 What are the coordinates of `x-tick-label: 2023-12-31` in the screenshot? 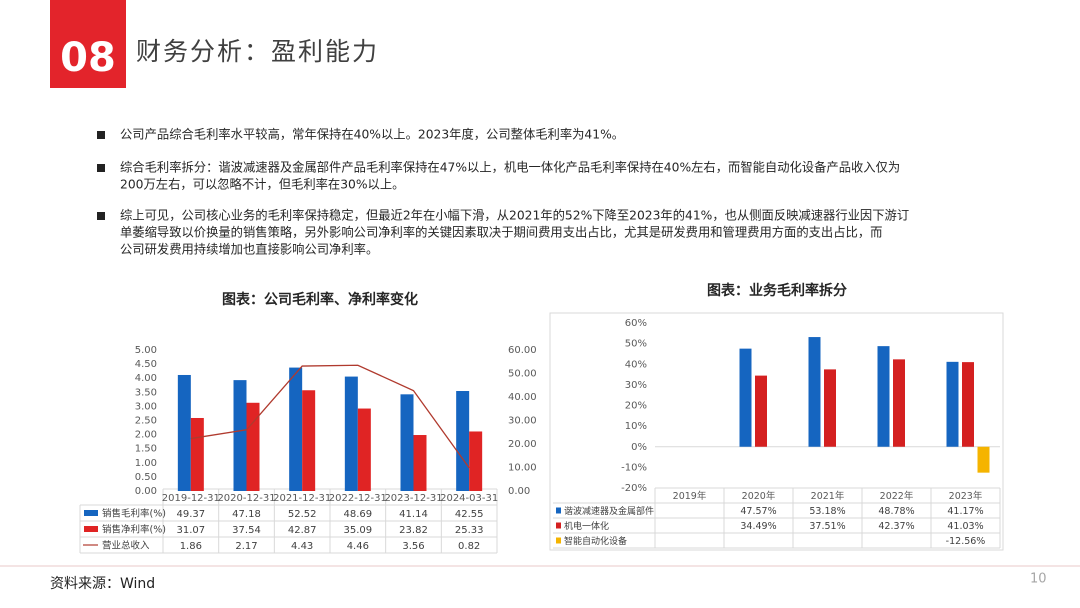 It's located at (413, 498).